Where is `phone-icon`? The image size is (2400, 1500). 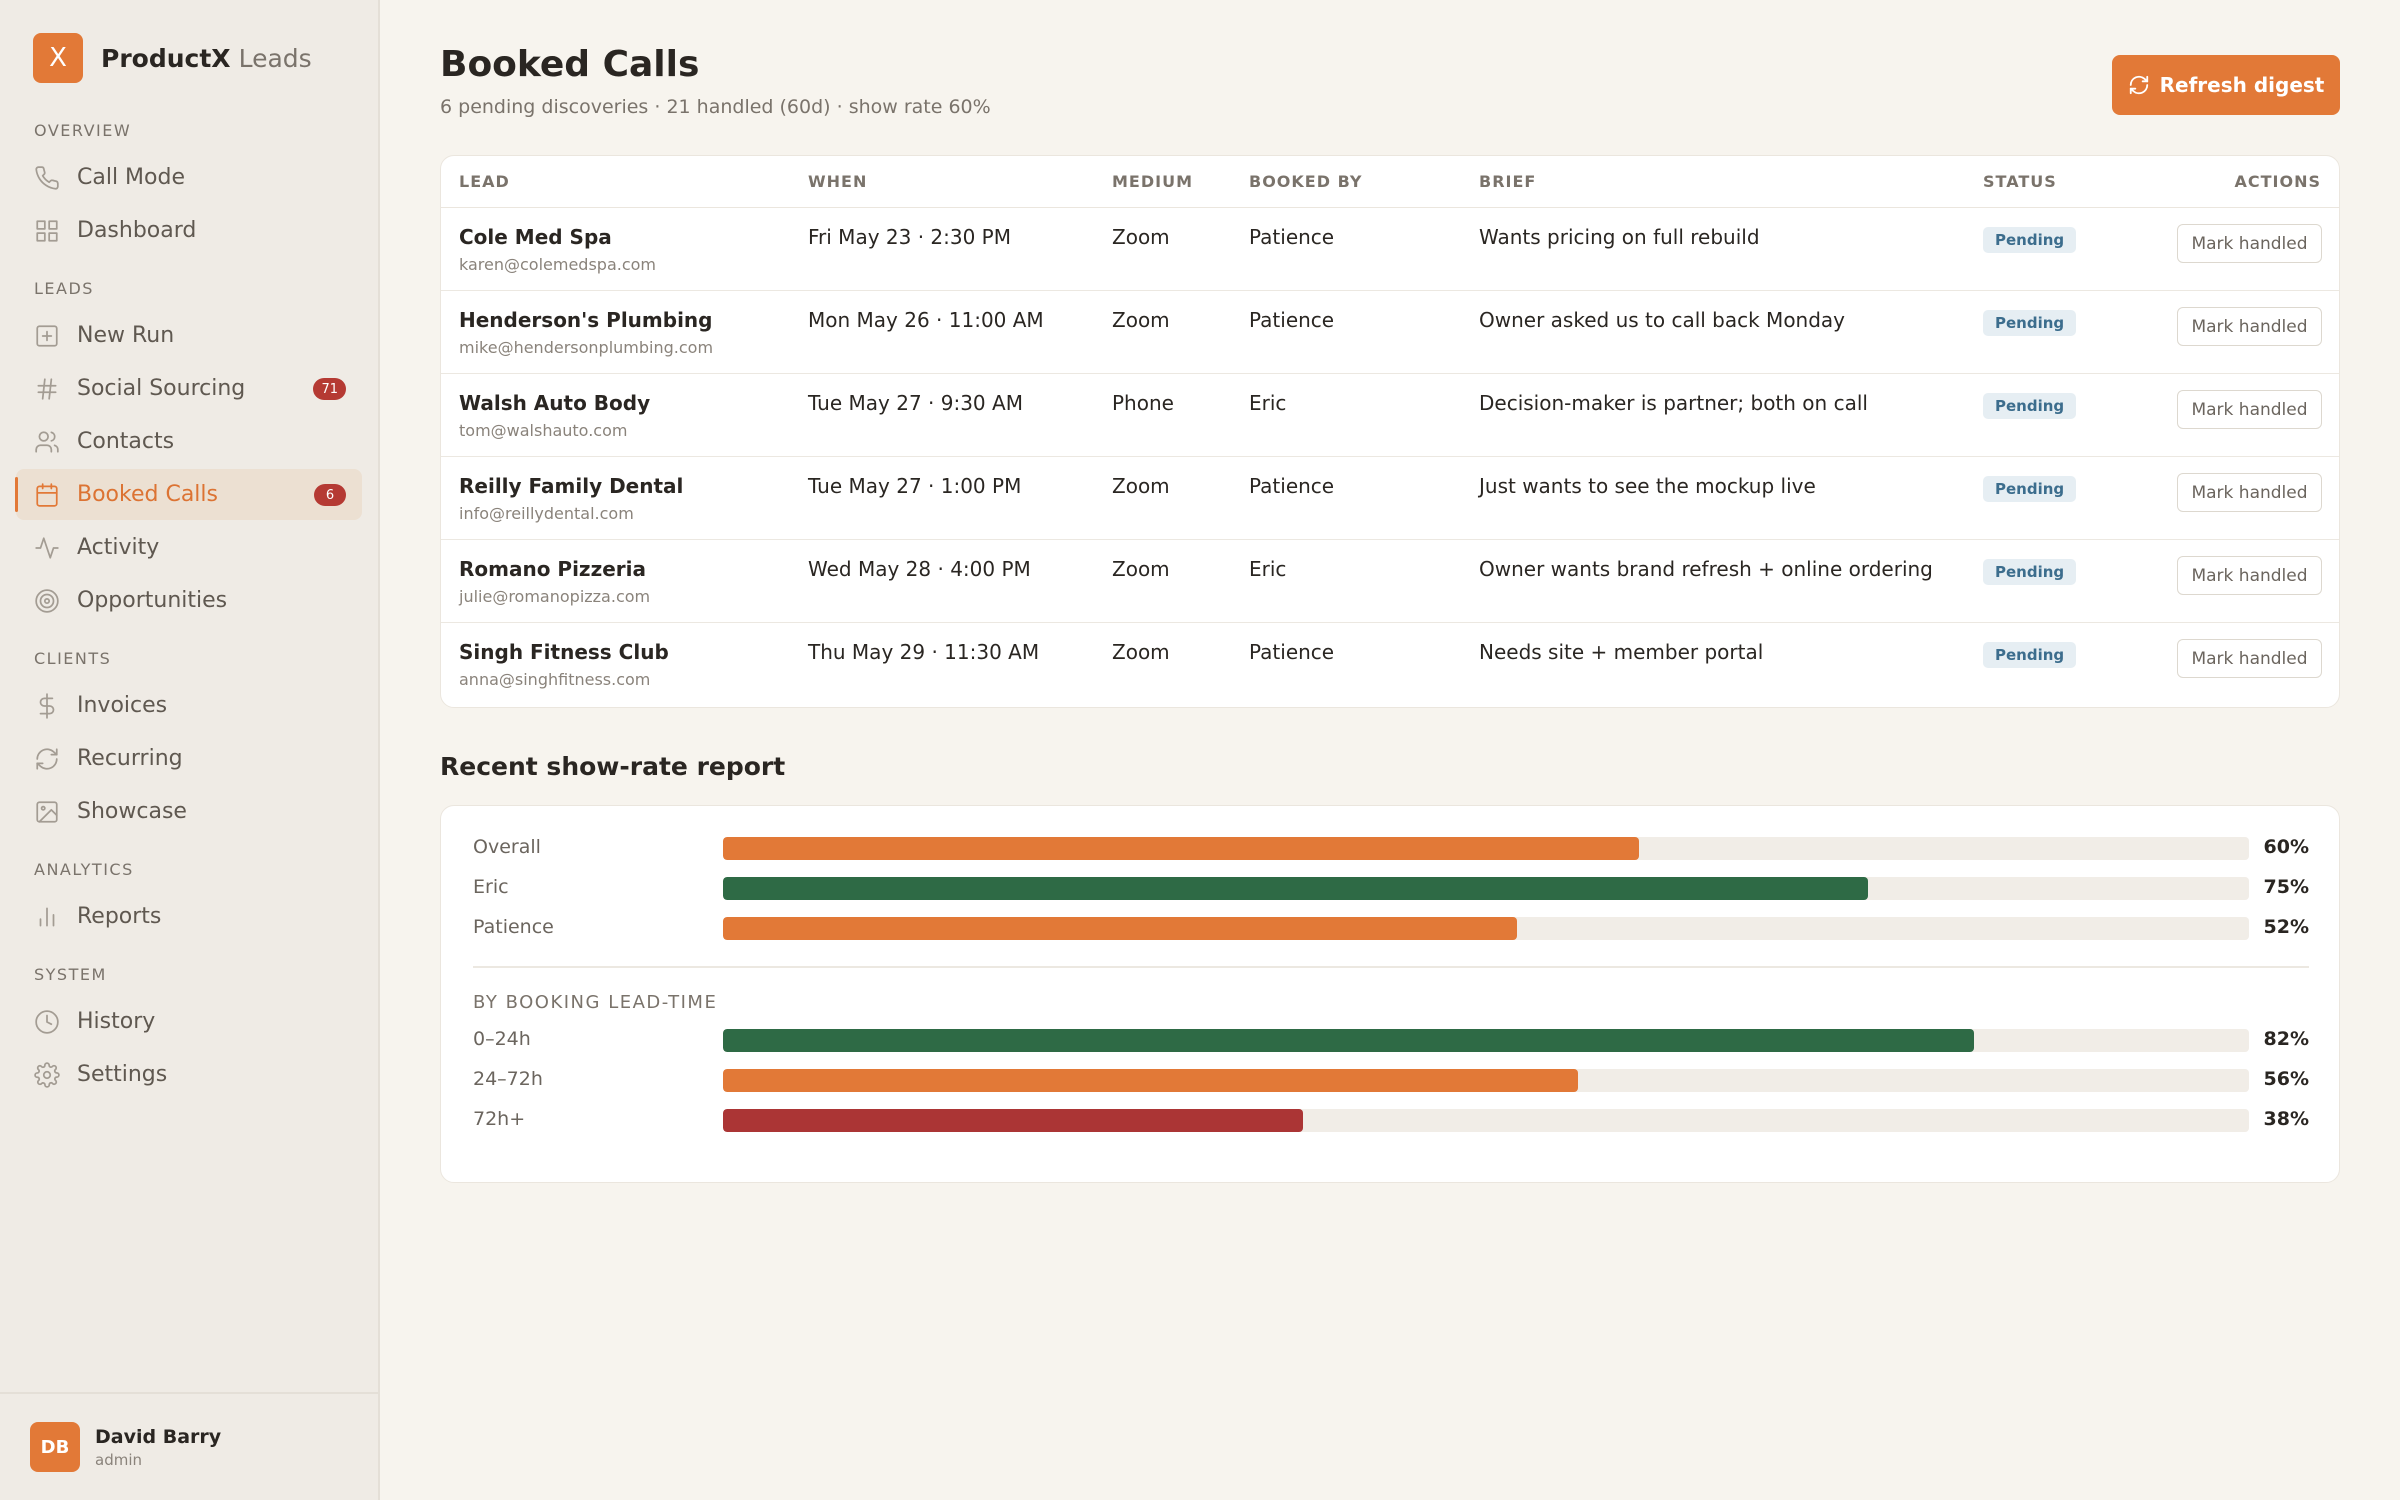 phone-icon is located at coordinates (47, 178).